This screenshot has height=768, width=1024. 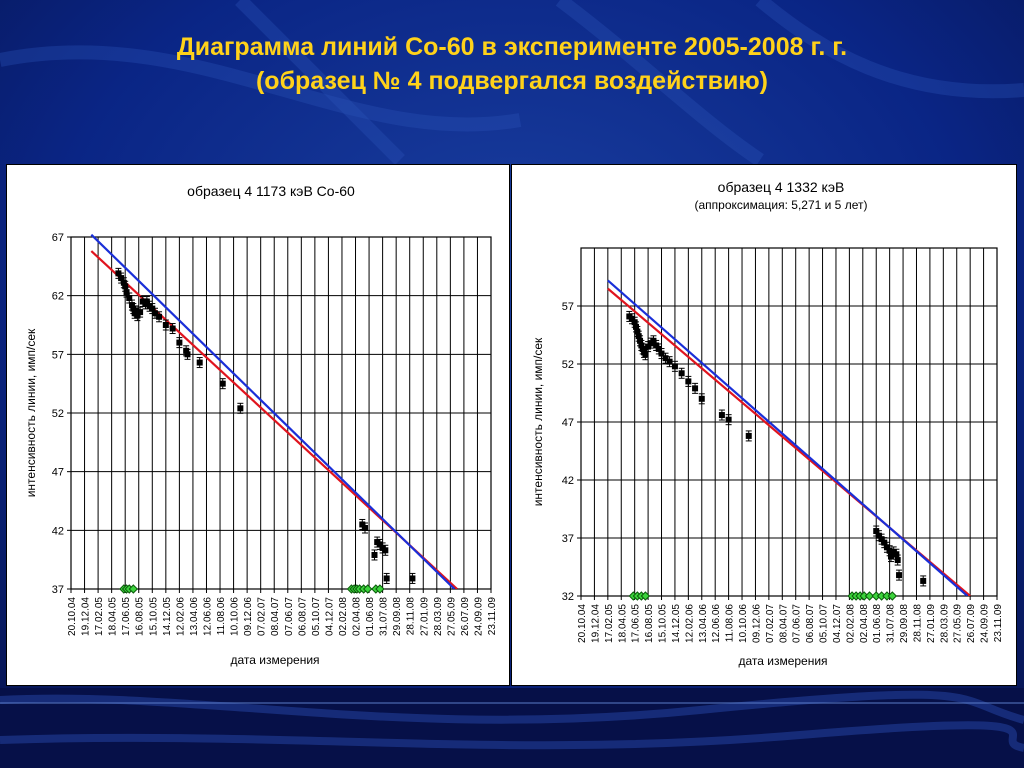 What do you see at coordinates (411, 616) in the screenshot?
I see `x-tick-label: 28.11.08` at bounding box center [411, 616].